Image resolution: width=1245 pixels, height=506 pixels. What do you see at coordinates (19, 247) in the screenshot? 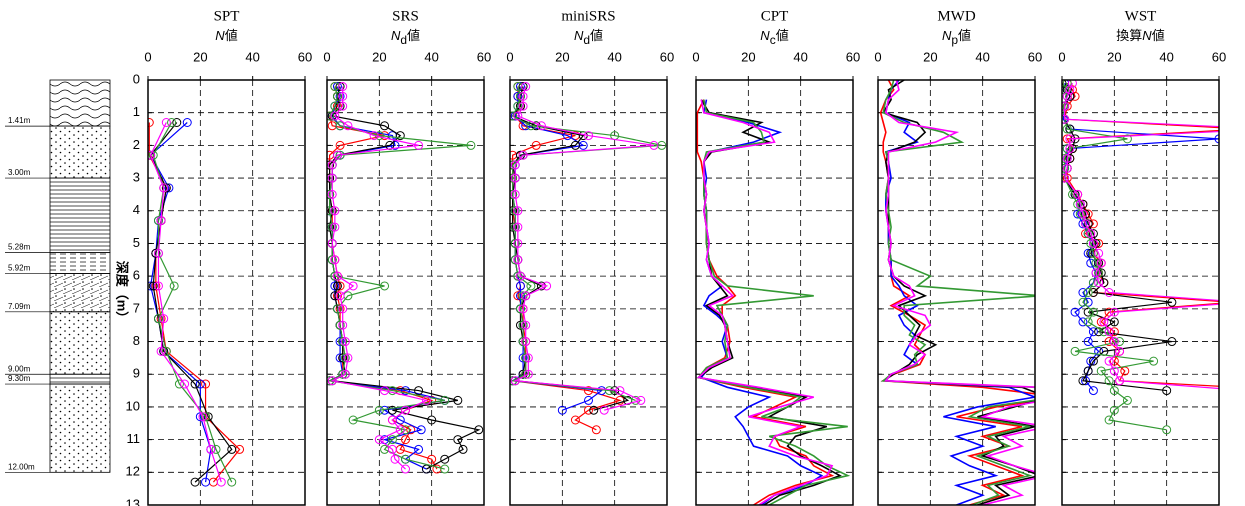
I see `layer-depth-label: 5.28m` at bounding box center [19, 247].